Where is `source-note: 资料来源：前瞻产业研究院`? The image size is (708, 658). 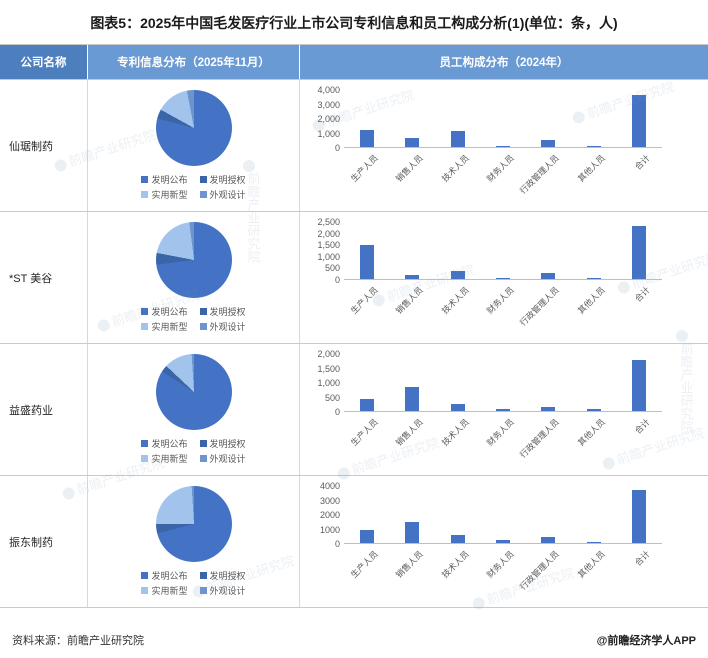 source-note: 资料来源：前瞻产业研究院 is located at coordinates (78, 641).